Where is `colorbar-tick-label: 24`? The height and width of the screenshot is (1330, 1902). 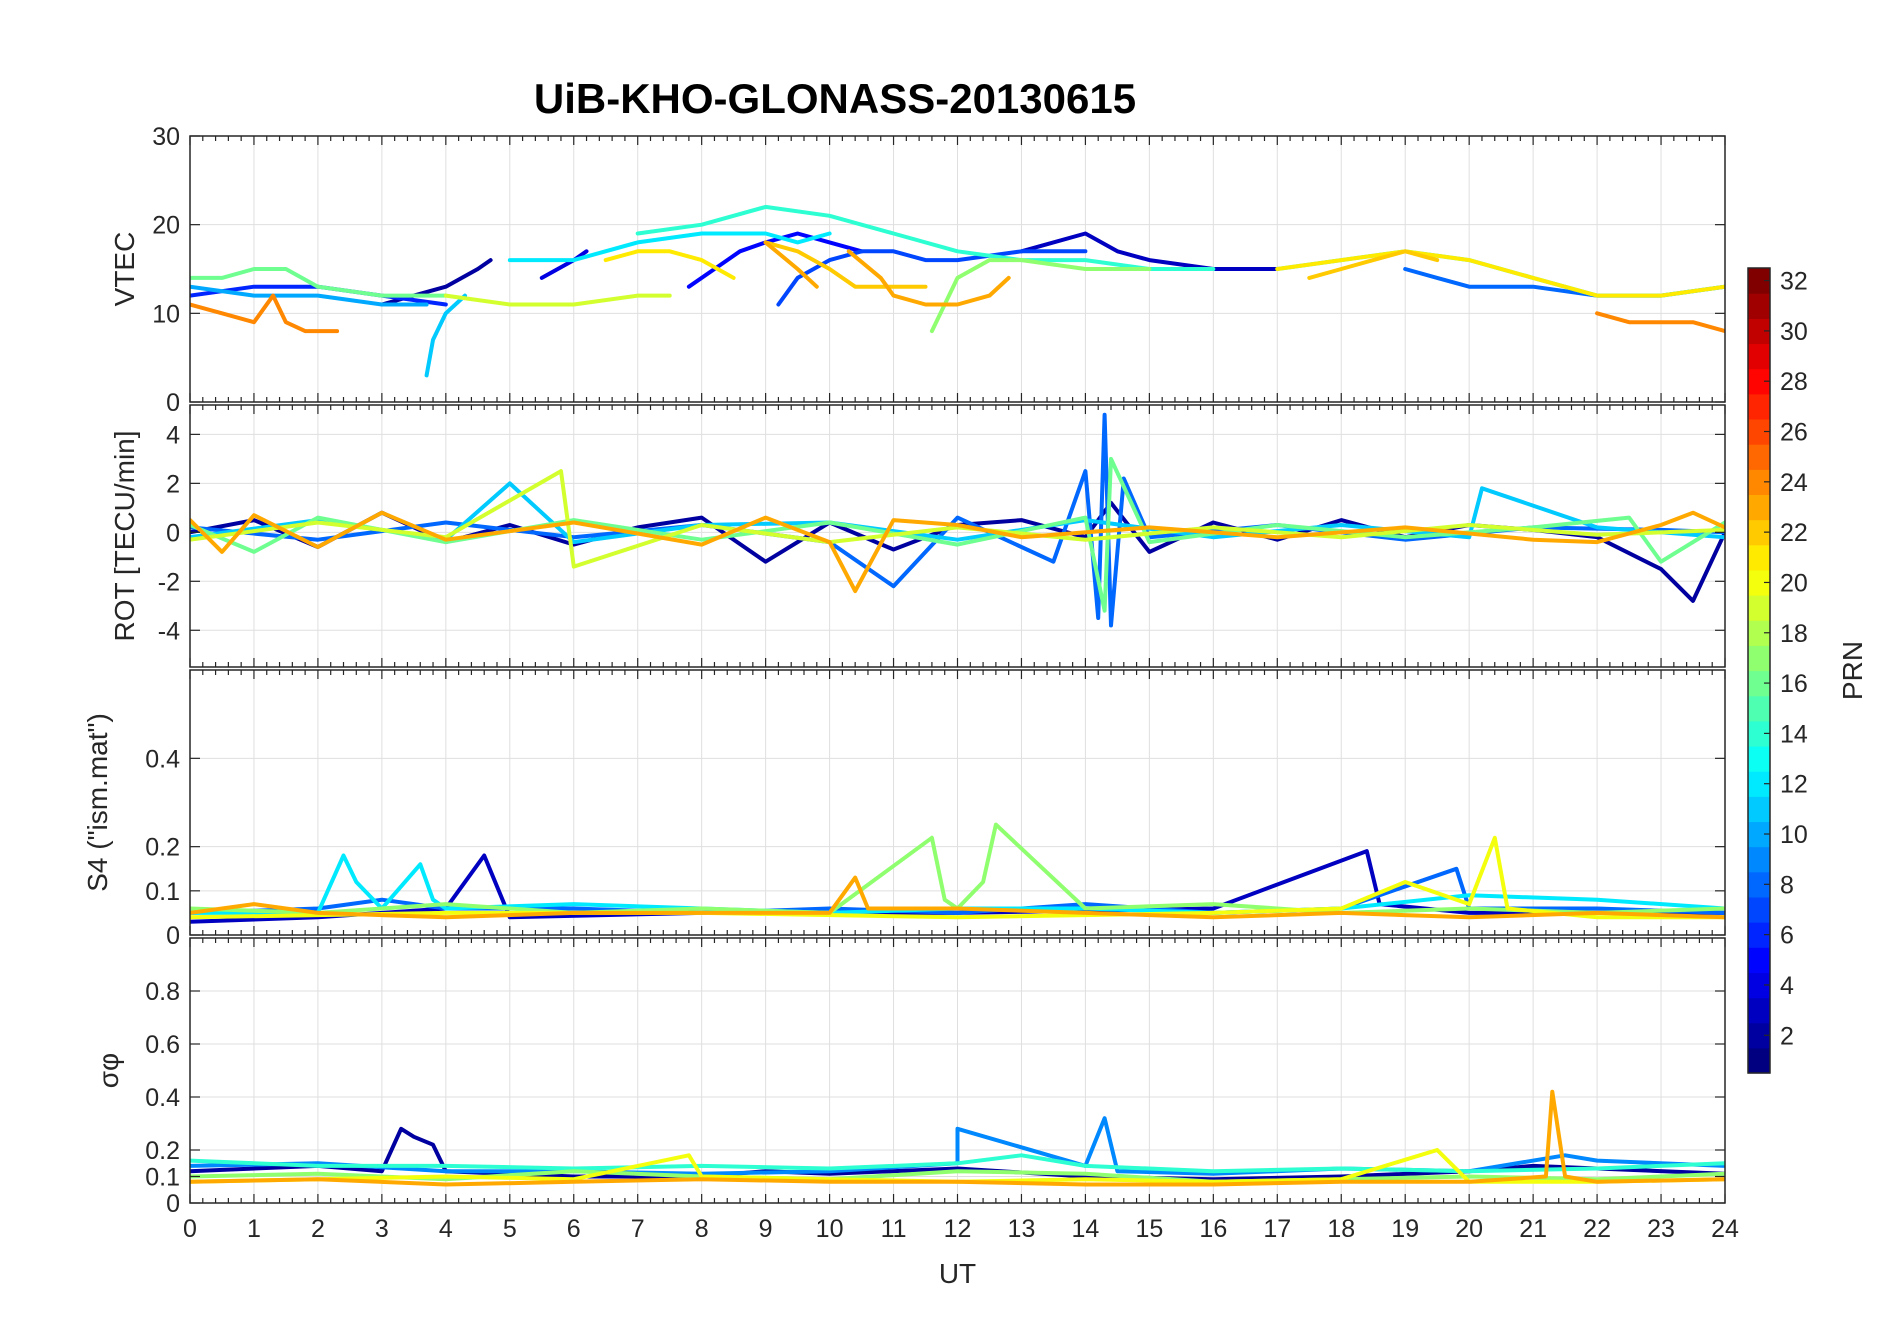 colorbar-tick-label: 24 is located at coordinates (1794, 483).